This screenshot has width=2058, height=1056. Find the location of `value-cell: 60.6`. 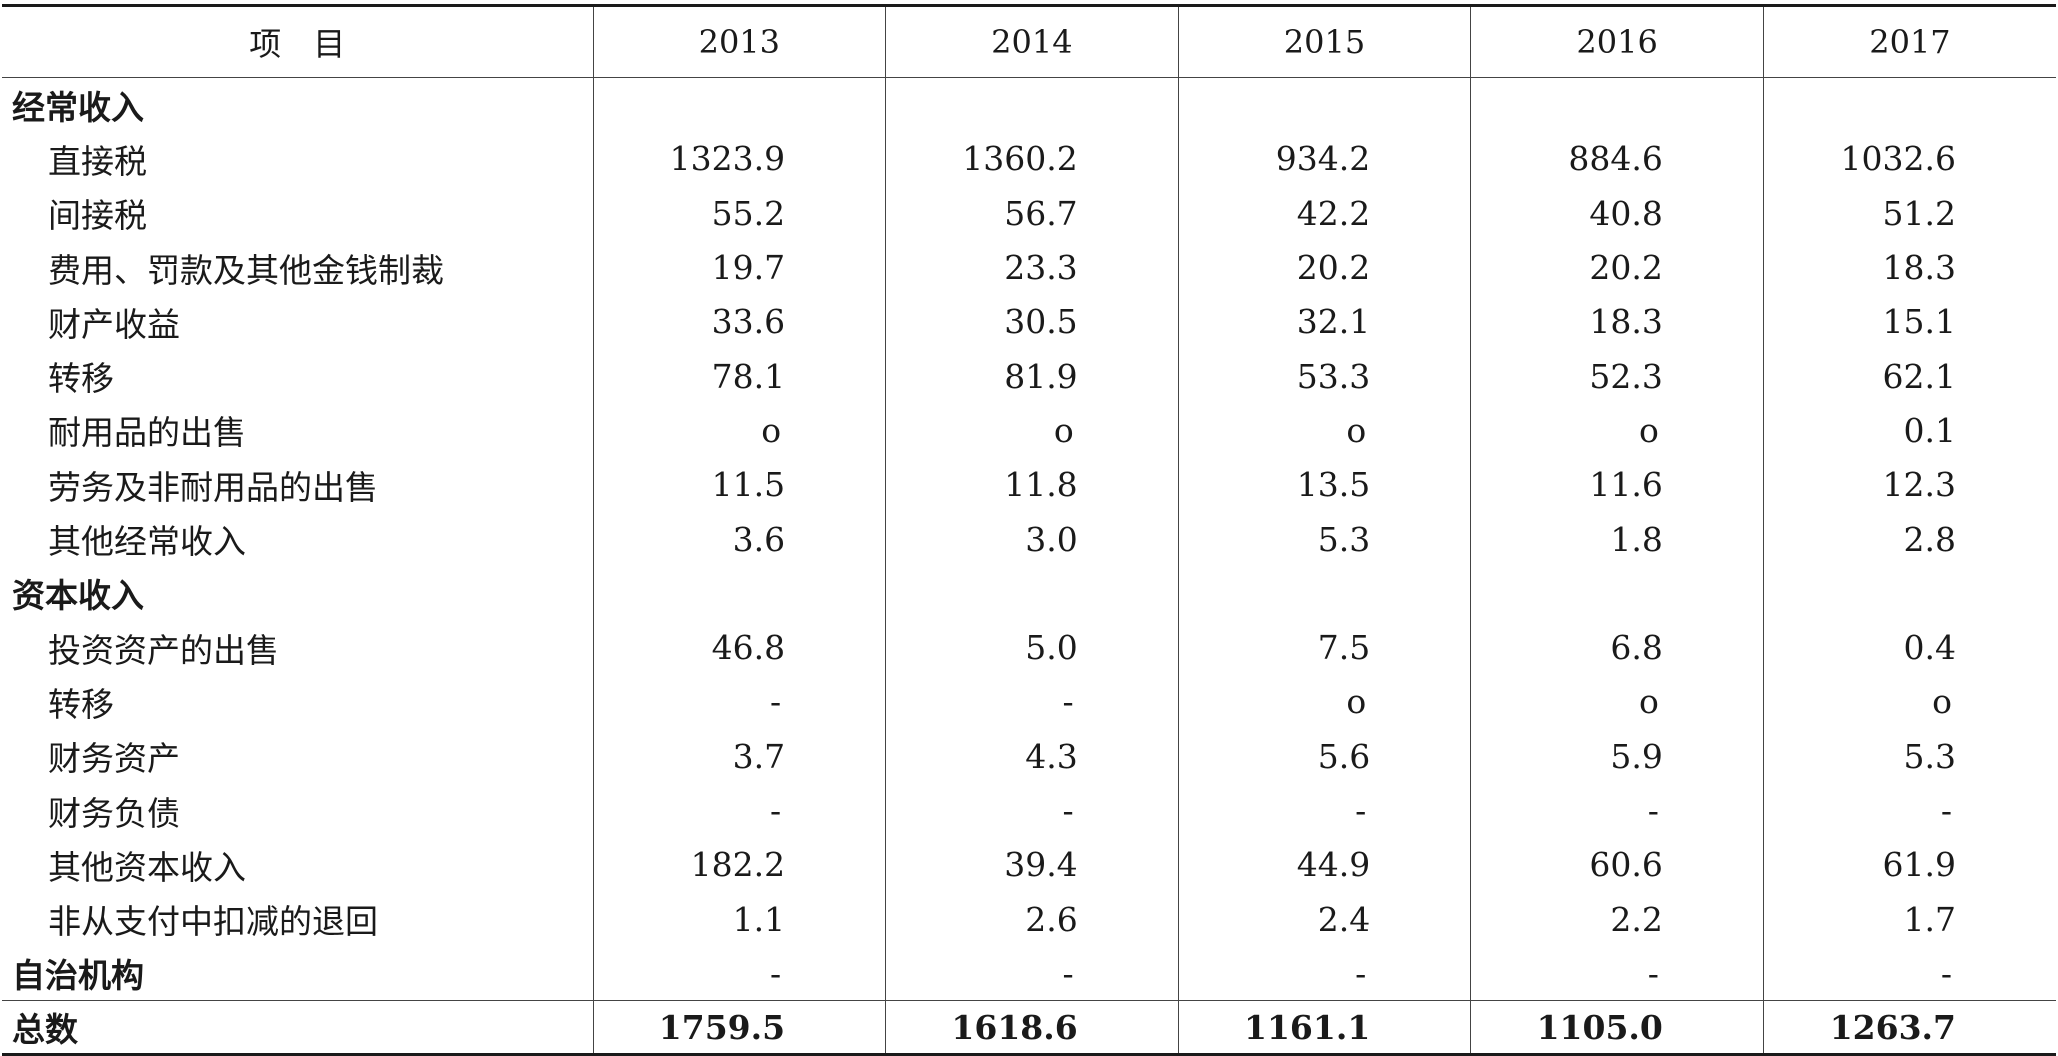

value-cell: 60.6 is located at coordinates (1617, 864).